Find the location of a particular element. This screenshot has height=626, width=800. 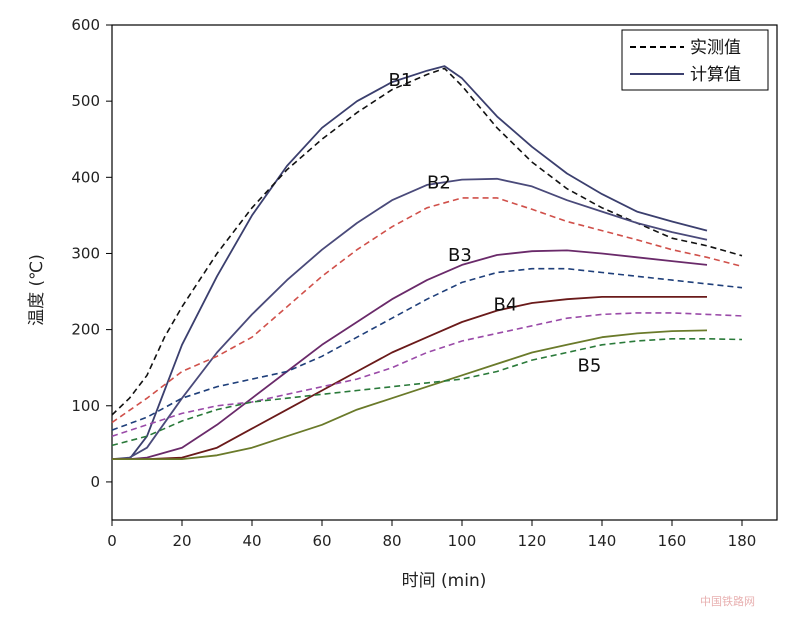

series-label-b5: B5 is located at coordinates (590, 366).